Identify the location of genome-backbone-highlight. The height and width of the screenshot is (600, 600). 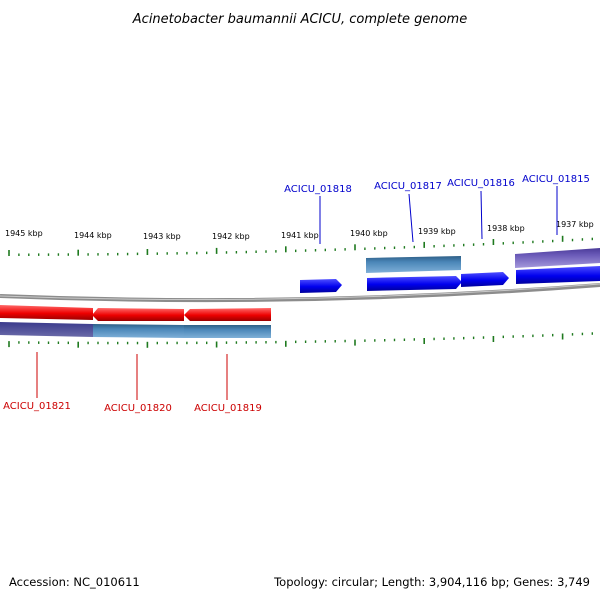
(300, 292).